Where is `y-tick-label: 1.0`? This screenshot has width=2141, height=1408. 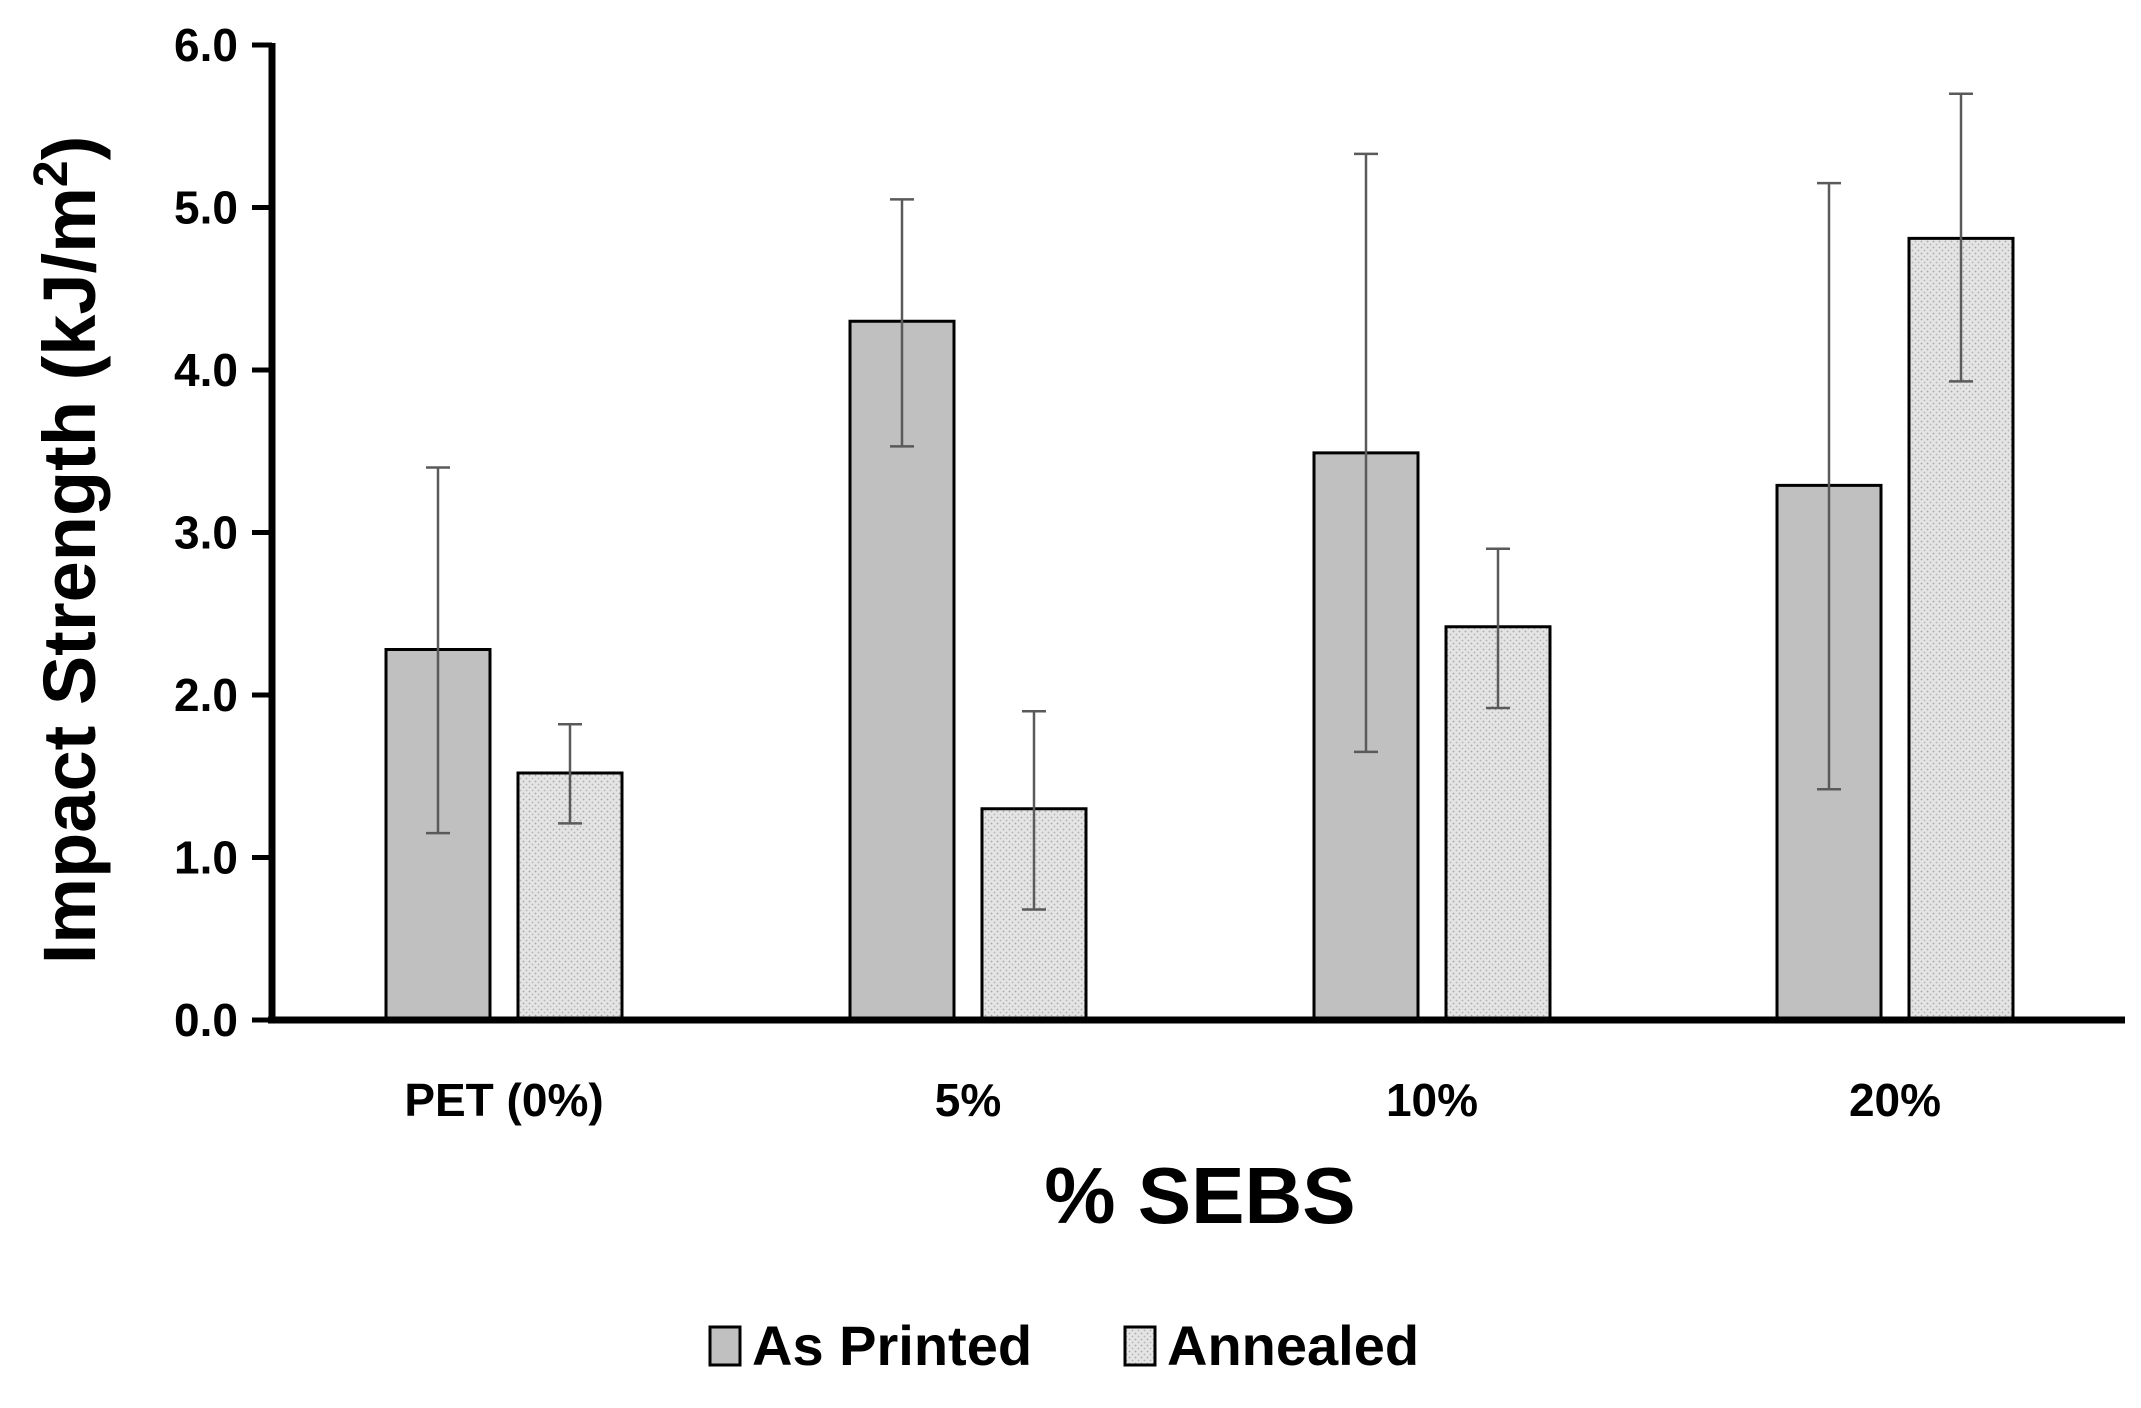
y-tick-label: 1.0 is located at coordinates (206, 858).